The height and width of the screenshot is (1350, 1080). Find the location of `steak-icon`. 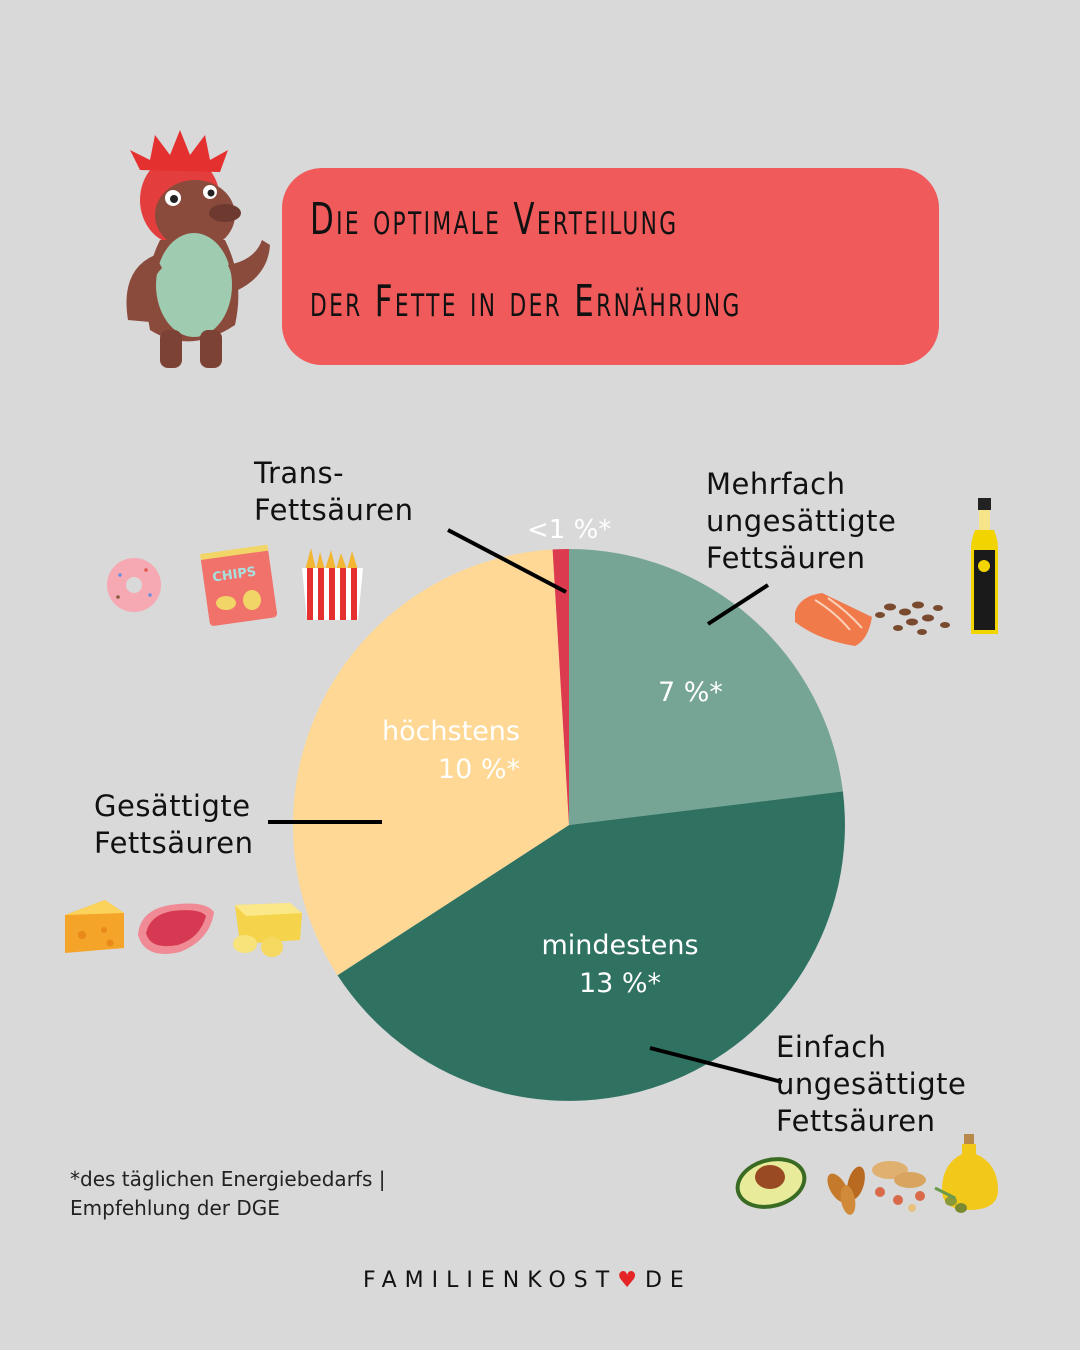

steak-icon is located at coordinates (176, 928).